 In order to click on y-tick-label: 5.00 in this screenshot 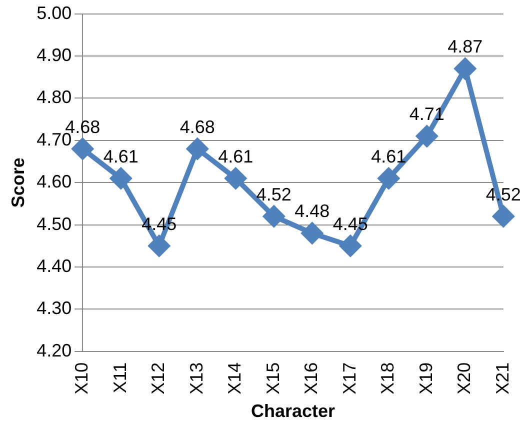, I will do `click(54, 12)`.